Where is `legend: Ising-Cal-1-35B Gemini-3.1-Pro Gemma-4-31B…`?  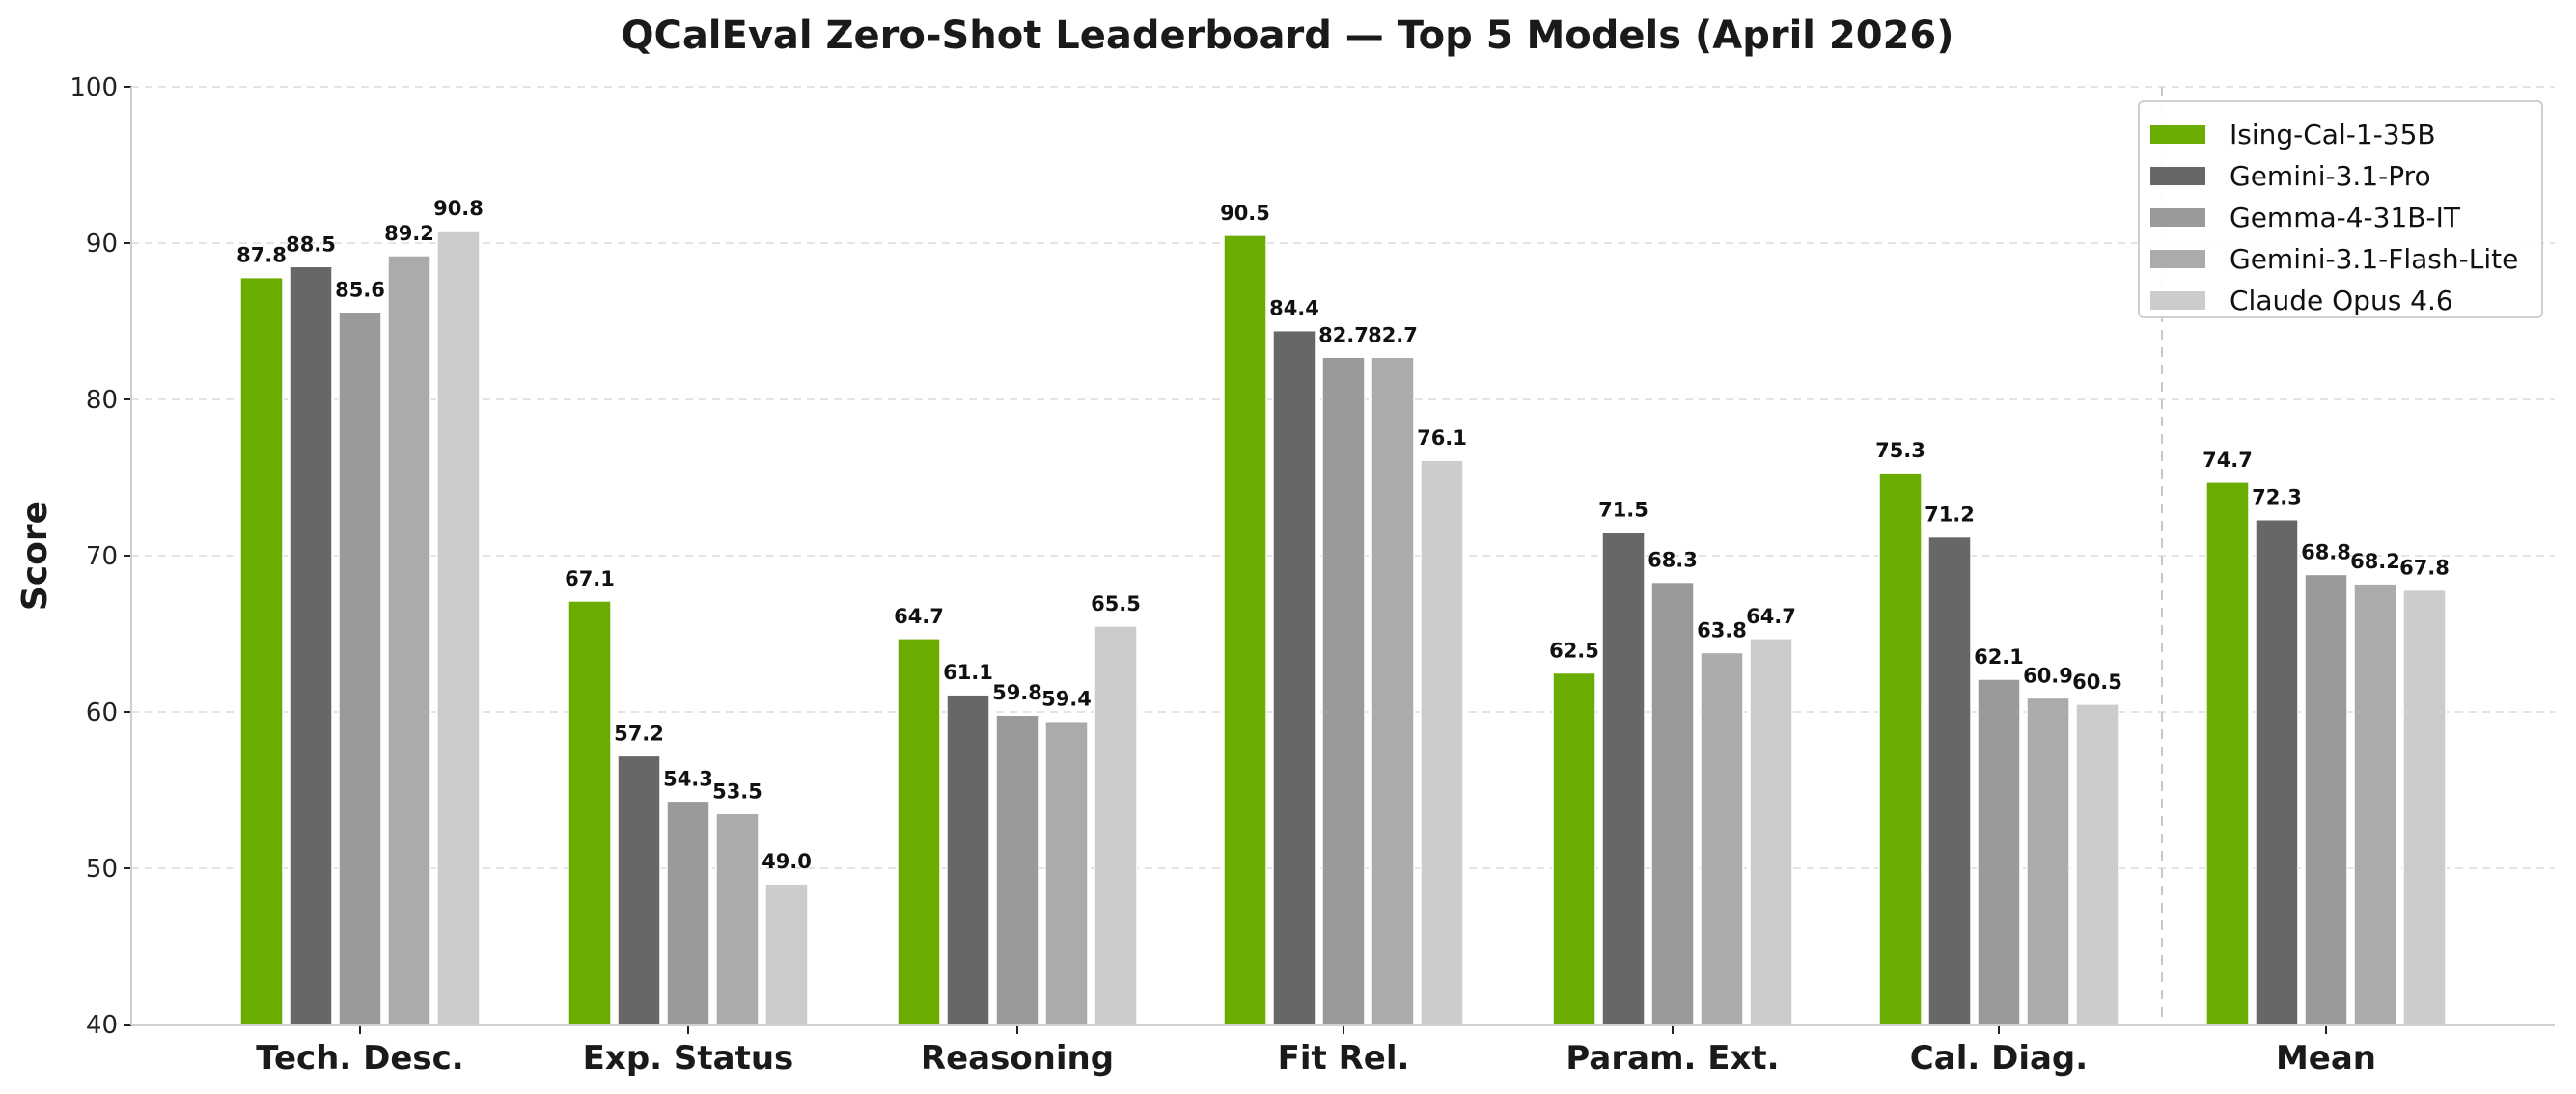
legend: Ising-Cal-1-35B Gemini-3.1-Pro Gemma-4-31B… is located at coordinates (2340, 209).